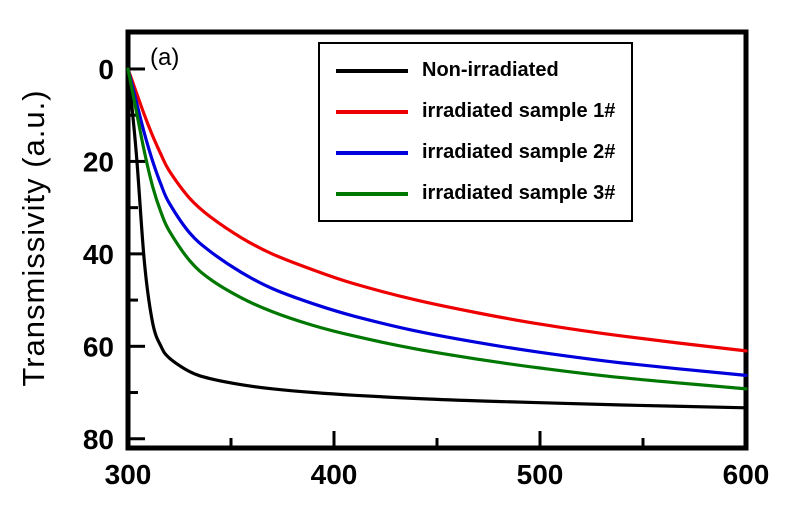  I want to click on legend-label: irradiated sample 3#, so click(519, 193).